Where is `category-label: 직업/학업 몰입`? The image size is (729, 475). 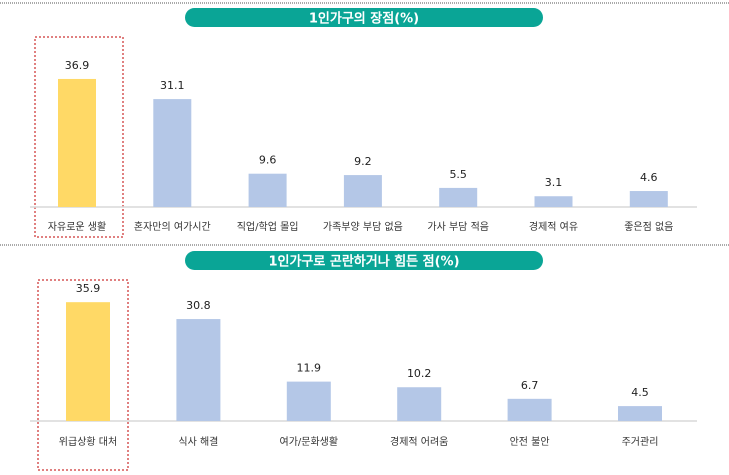
category-label: 직업/학업 몰입 is located at coordinates (268, 226).